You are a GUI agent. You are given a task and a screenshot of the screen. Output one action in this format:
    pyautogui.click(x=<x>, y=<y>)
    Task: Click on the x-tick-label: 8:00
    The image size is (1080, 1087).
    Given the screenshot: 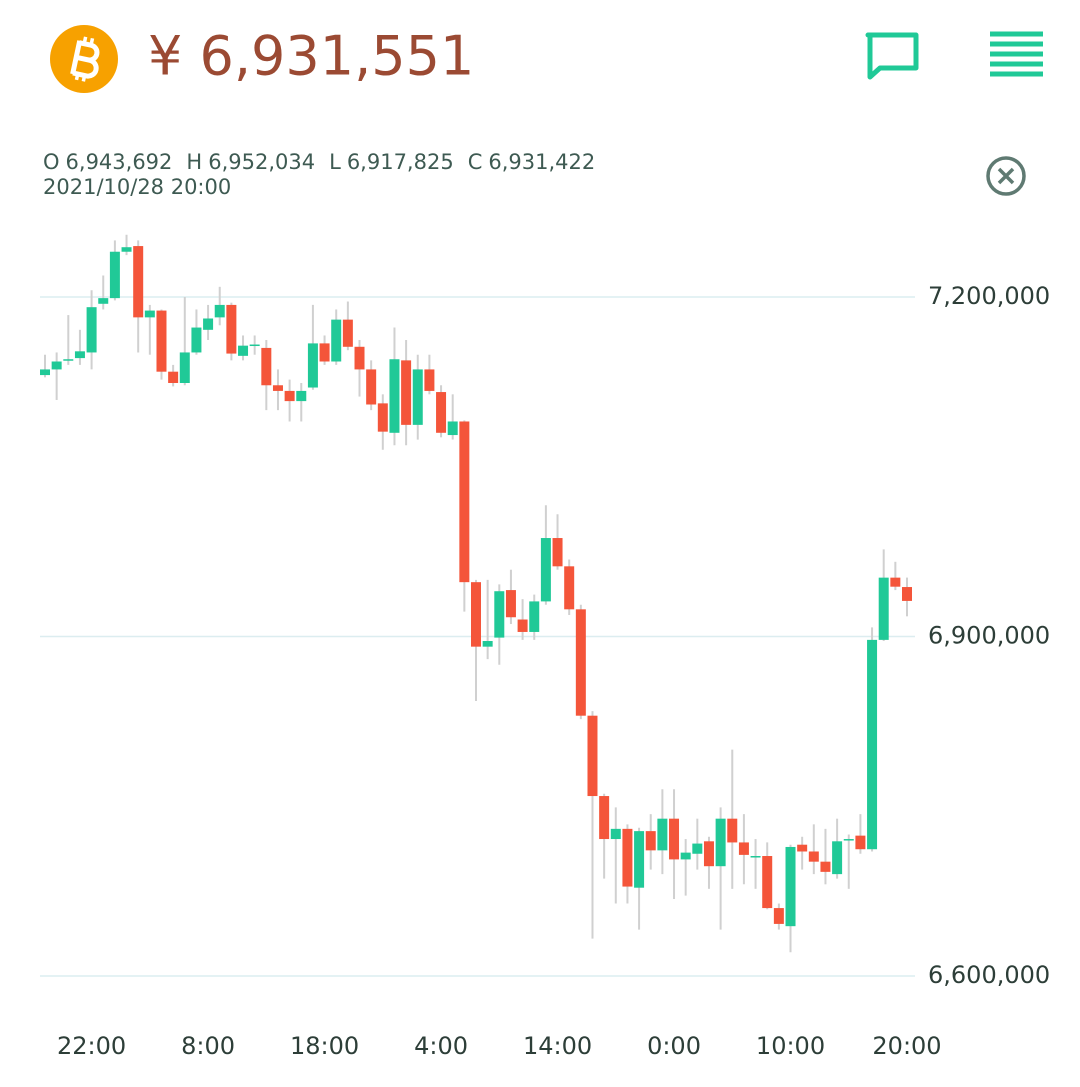 What is the action you would take?
    pyautogui.click(x=208, y=1046)
    